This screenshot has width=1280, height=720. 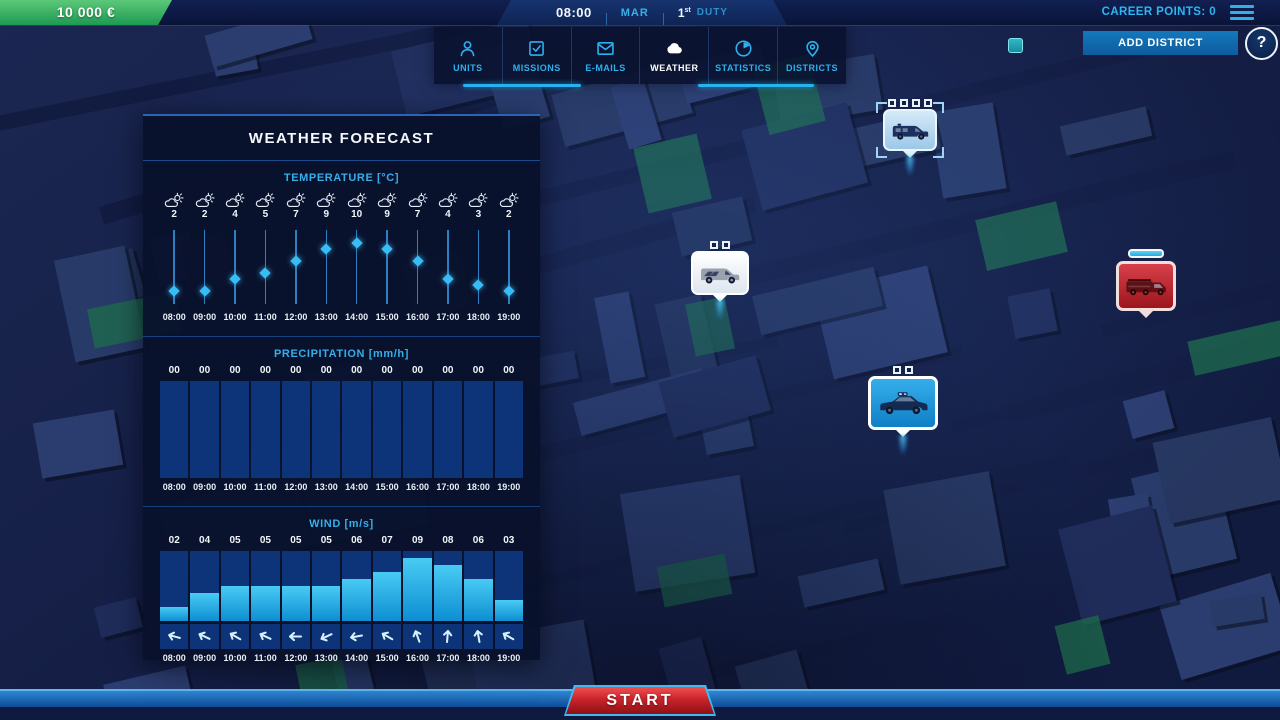 I want to click on divider, so click(x=606, y=19).